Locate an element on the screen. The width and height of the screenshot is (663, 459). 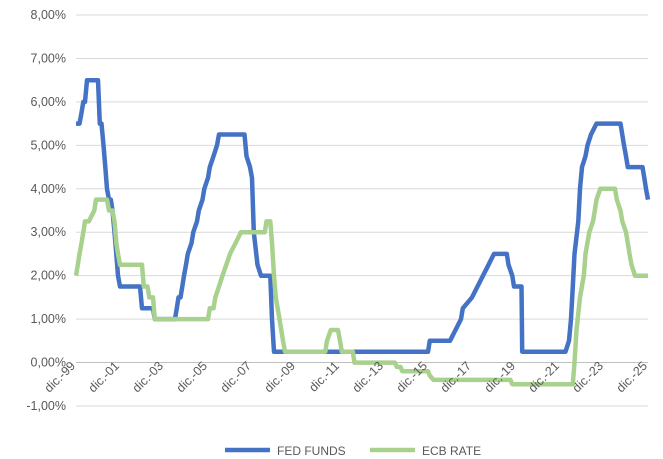
y-tick-label: 0,00% is located at coordinates (48, 363).